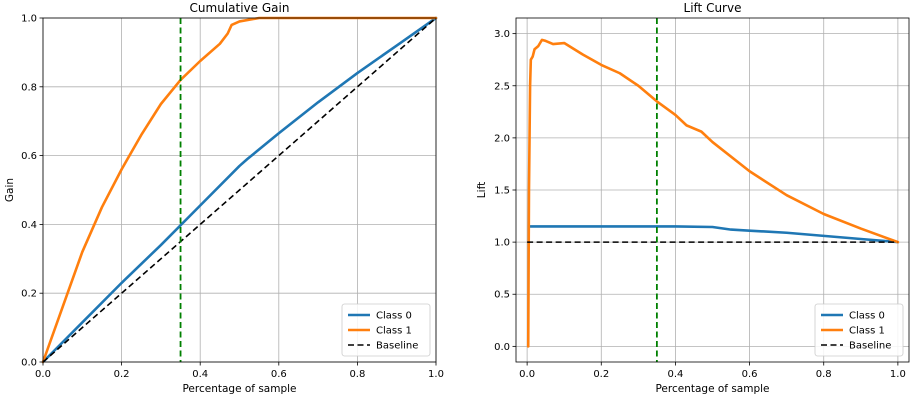 The image size is (916, 407). What do you see at coordinates (29, 156) in the screenshot?
I see `y-tick-label: 0.6` at bounding box center [29, 156].